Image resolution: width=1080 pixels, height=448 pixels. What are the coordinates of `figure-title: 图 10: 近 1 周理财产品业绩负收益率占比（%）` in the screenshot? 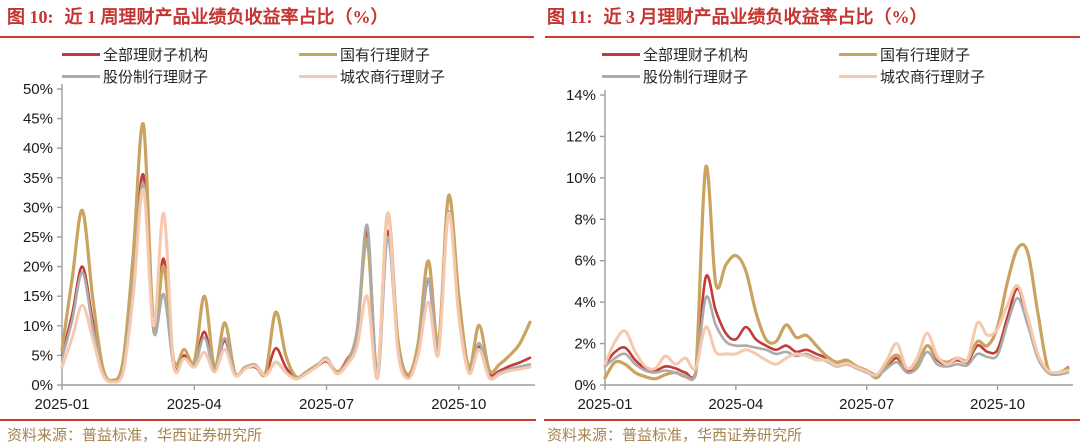 It's located at (198, 16).